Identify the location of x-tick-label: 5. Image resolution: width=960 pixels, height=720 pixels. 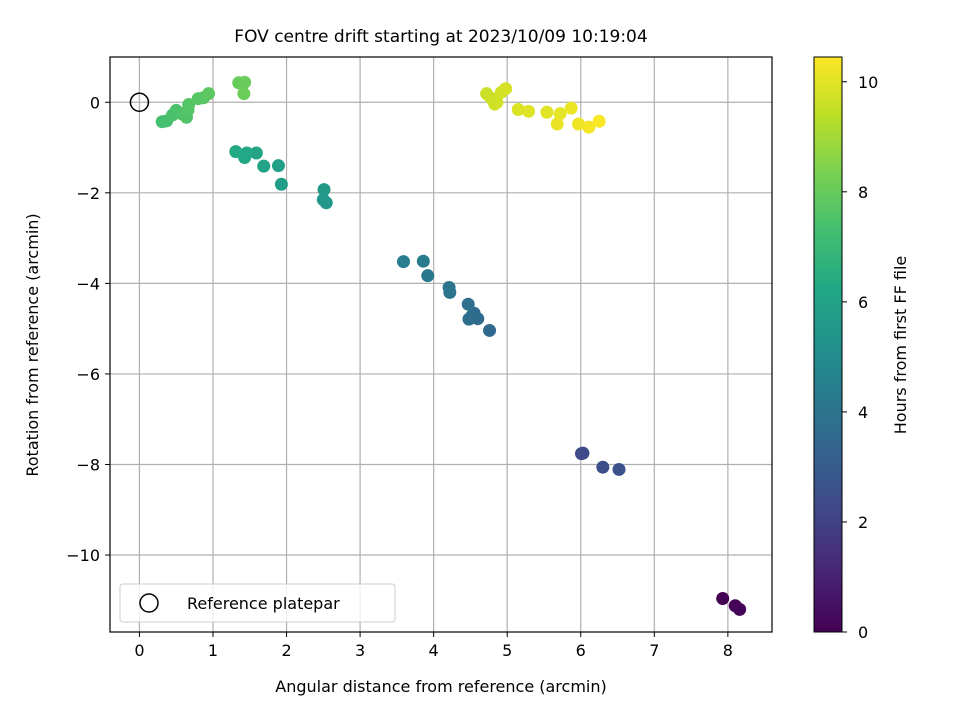
(507, 650).